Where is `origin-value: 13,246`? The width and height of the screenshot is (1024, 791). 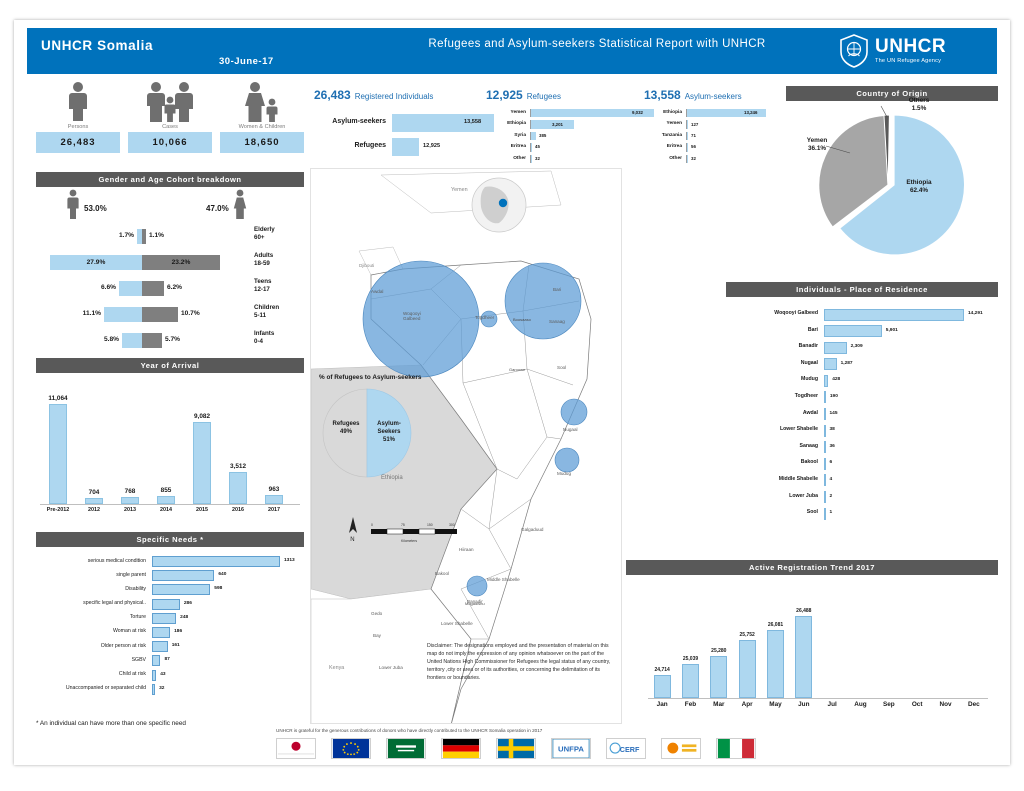 origin-value: 13,246 is located at coordinates (751, 113).